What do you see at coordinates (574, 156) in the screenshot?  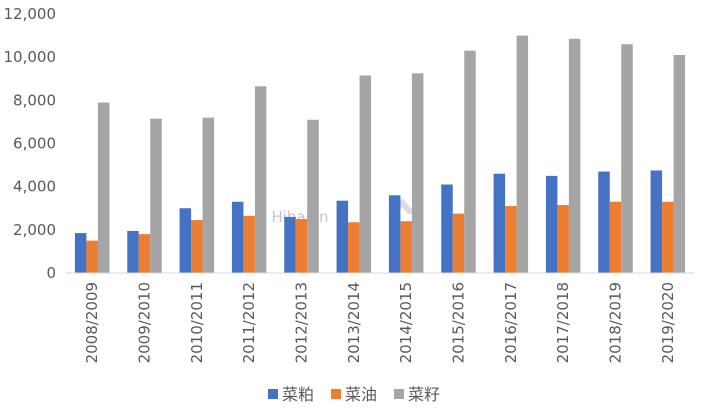 I see `bar-菜籽-2017/2018` at bounding box center [574, 156].